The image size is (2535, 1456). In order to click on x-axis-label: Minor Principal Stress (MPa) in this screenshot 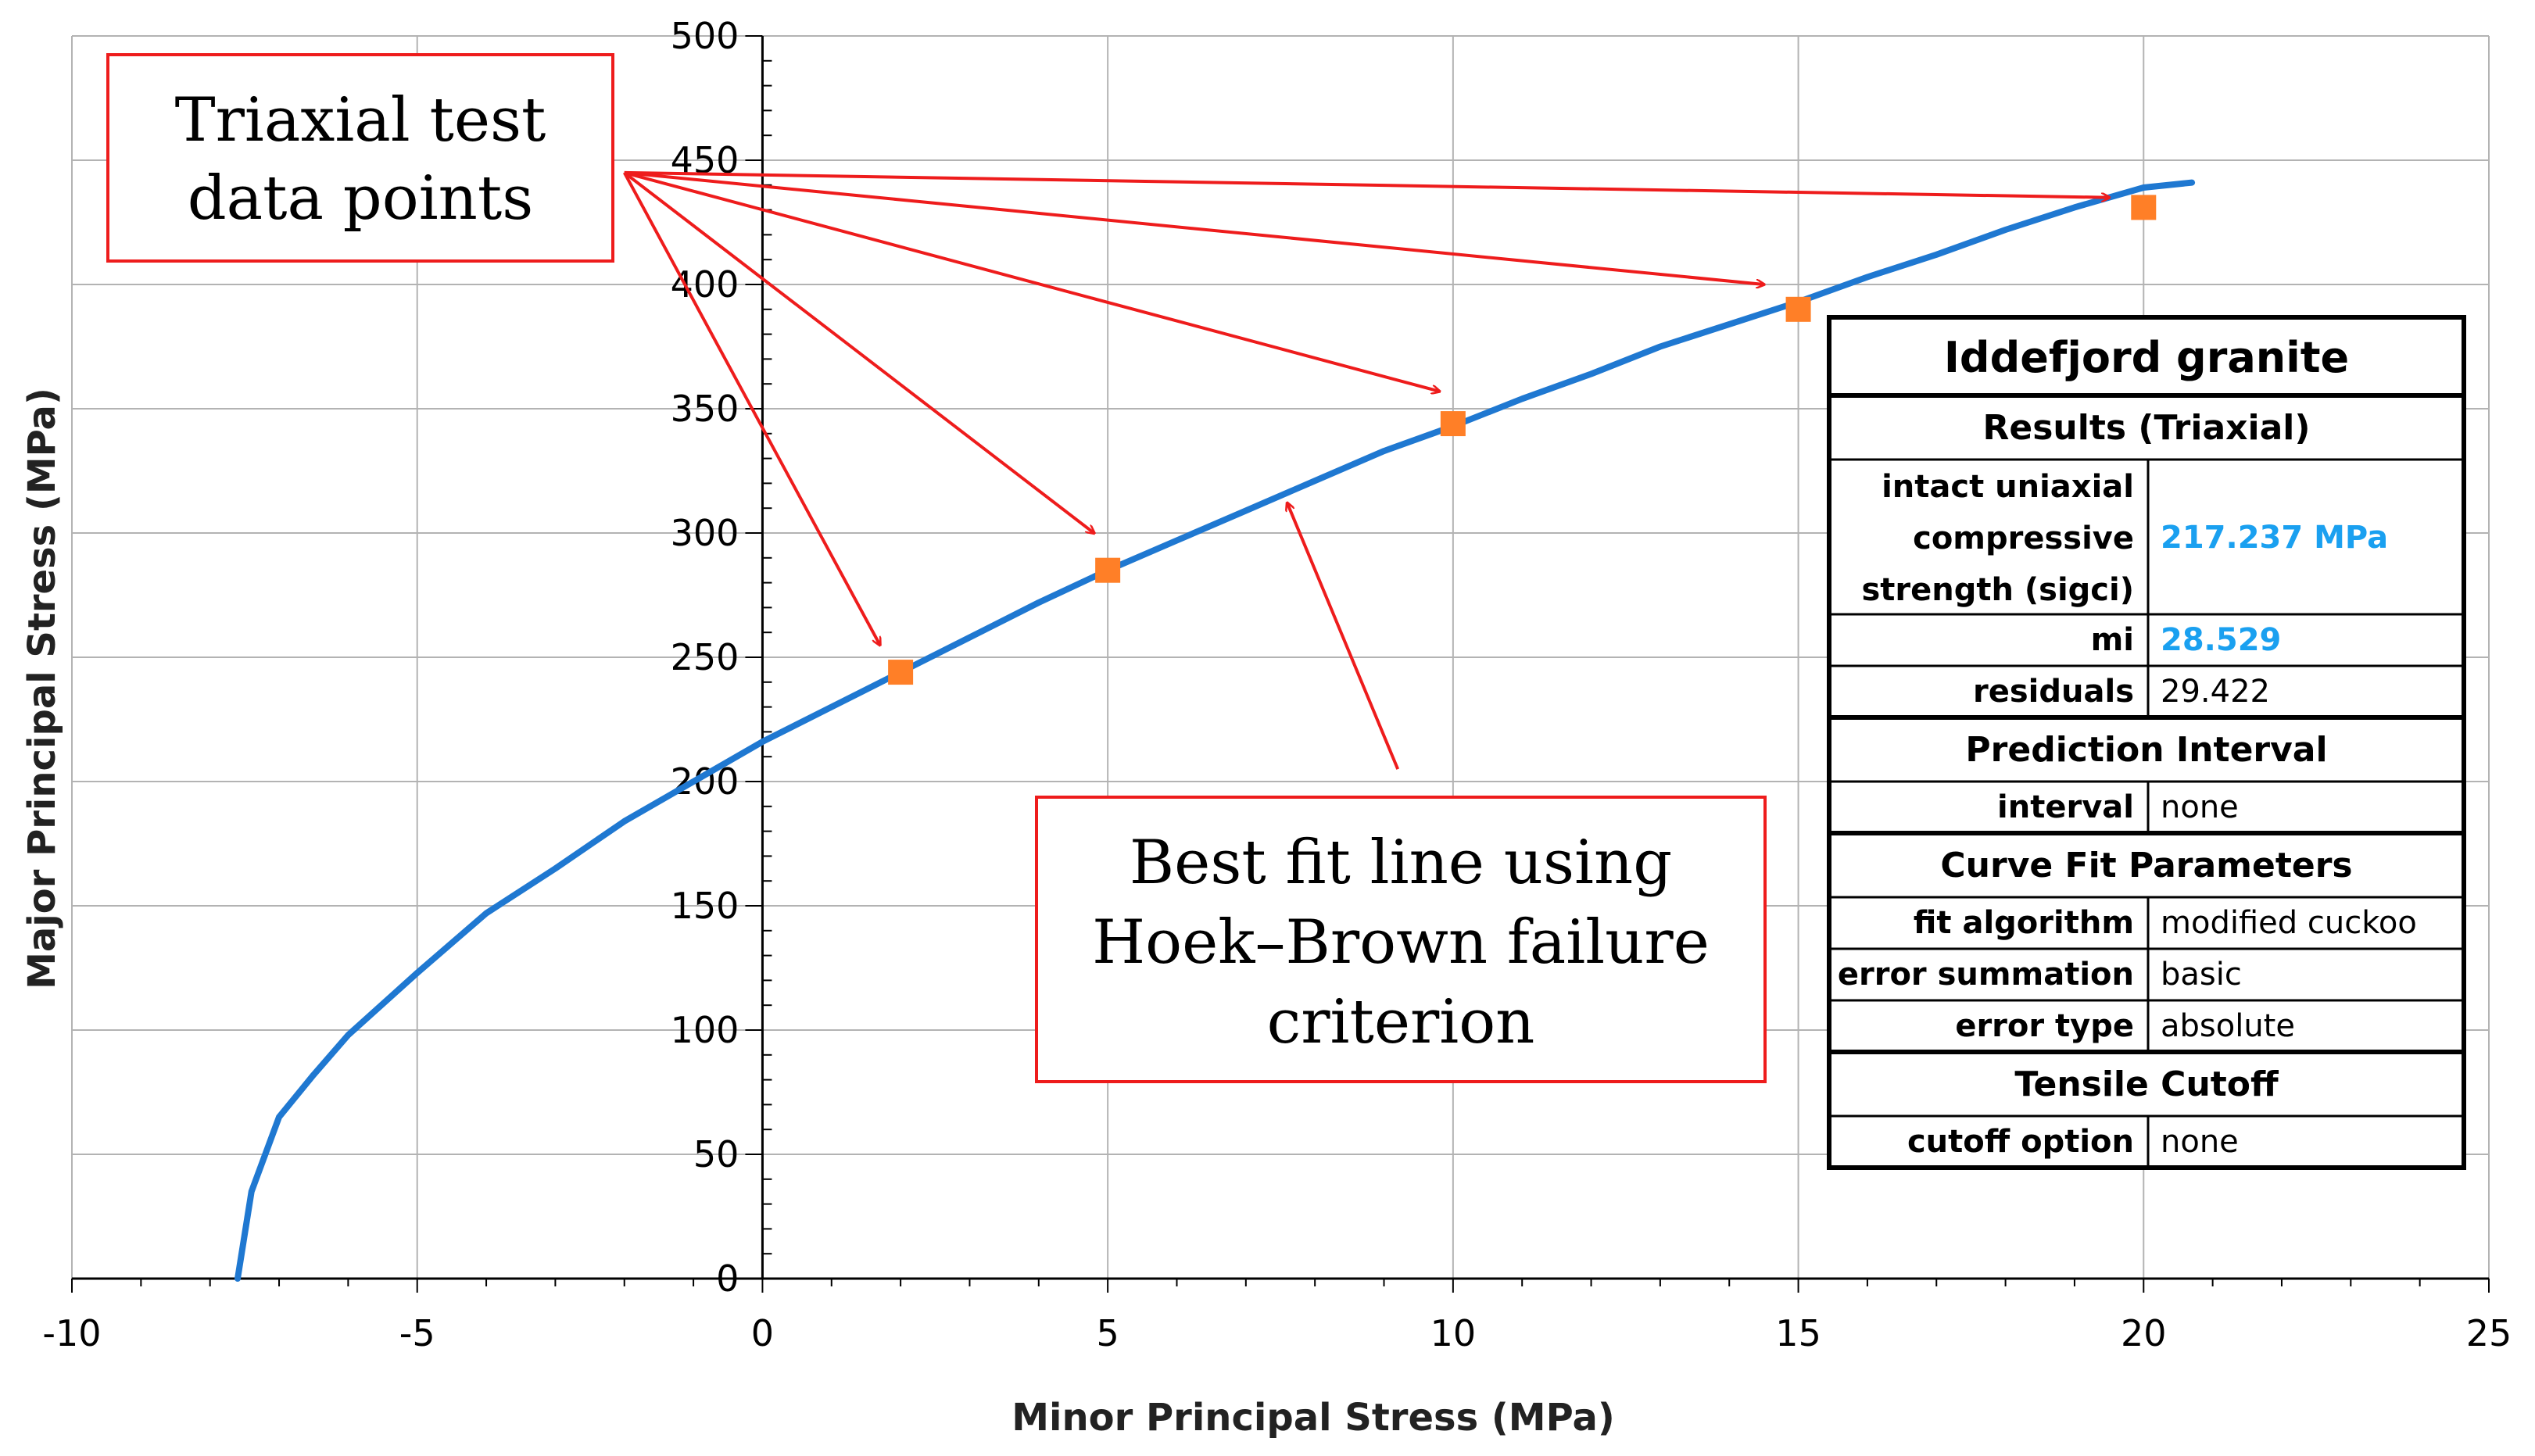, I will do `click(1313, 1418)`.